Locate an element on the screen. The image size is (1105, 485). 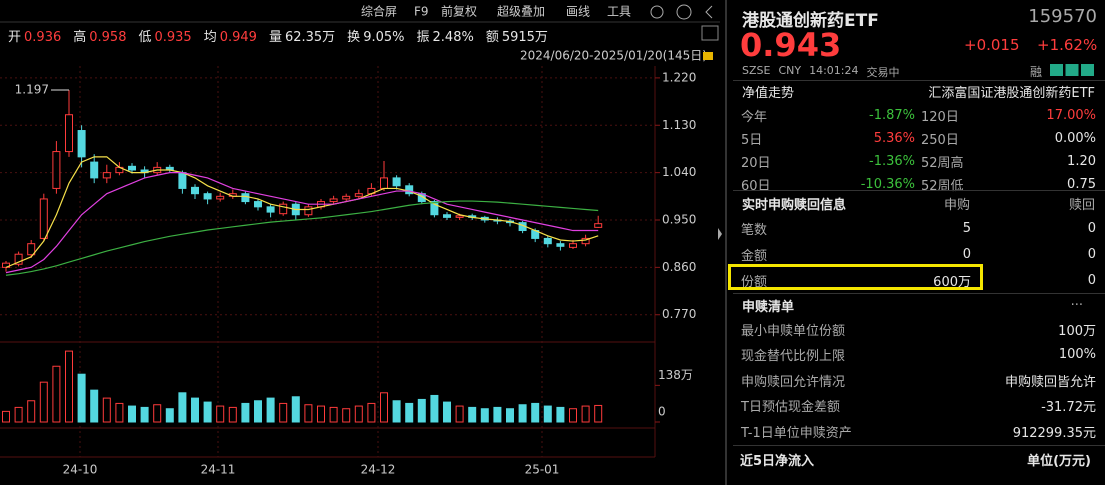
label: 笔数 is located at coordinates (754, 230).